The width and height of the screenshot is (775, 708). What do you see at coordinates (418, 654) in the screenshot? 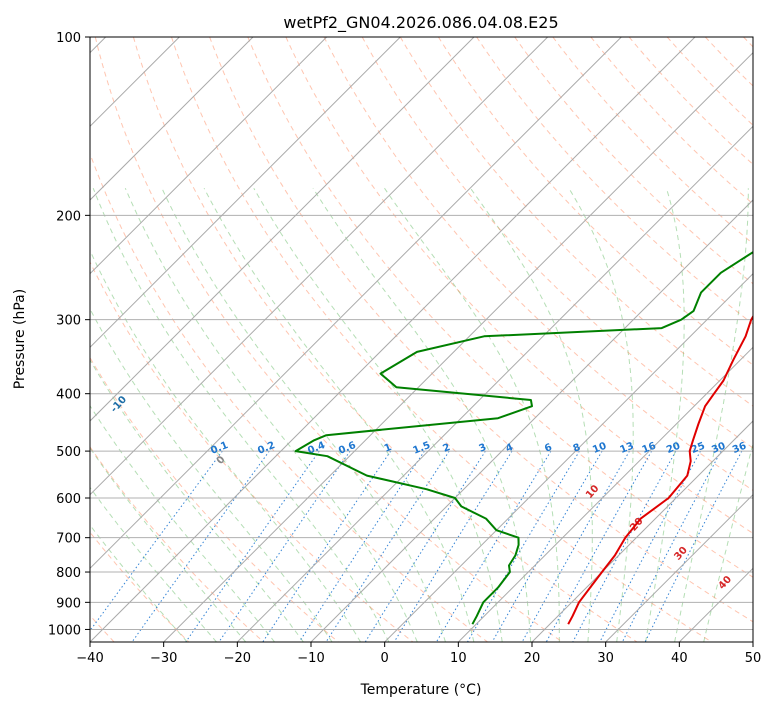
I see `x-axis-ticks: −40 −30 −20 −10 0 10 20 30 40 50` at bounding box center [418, 654].